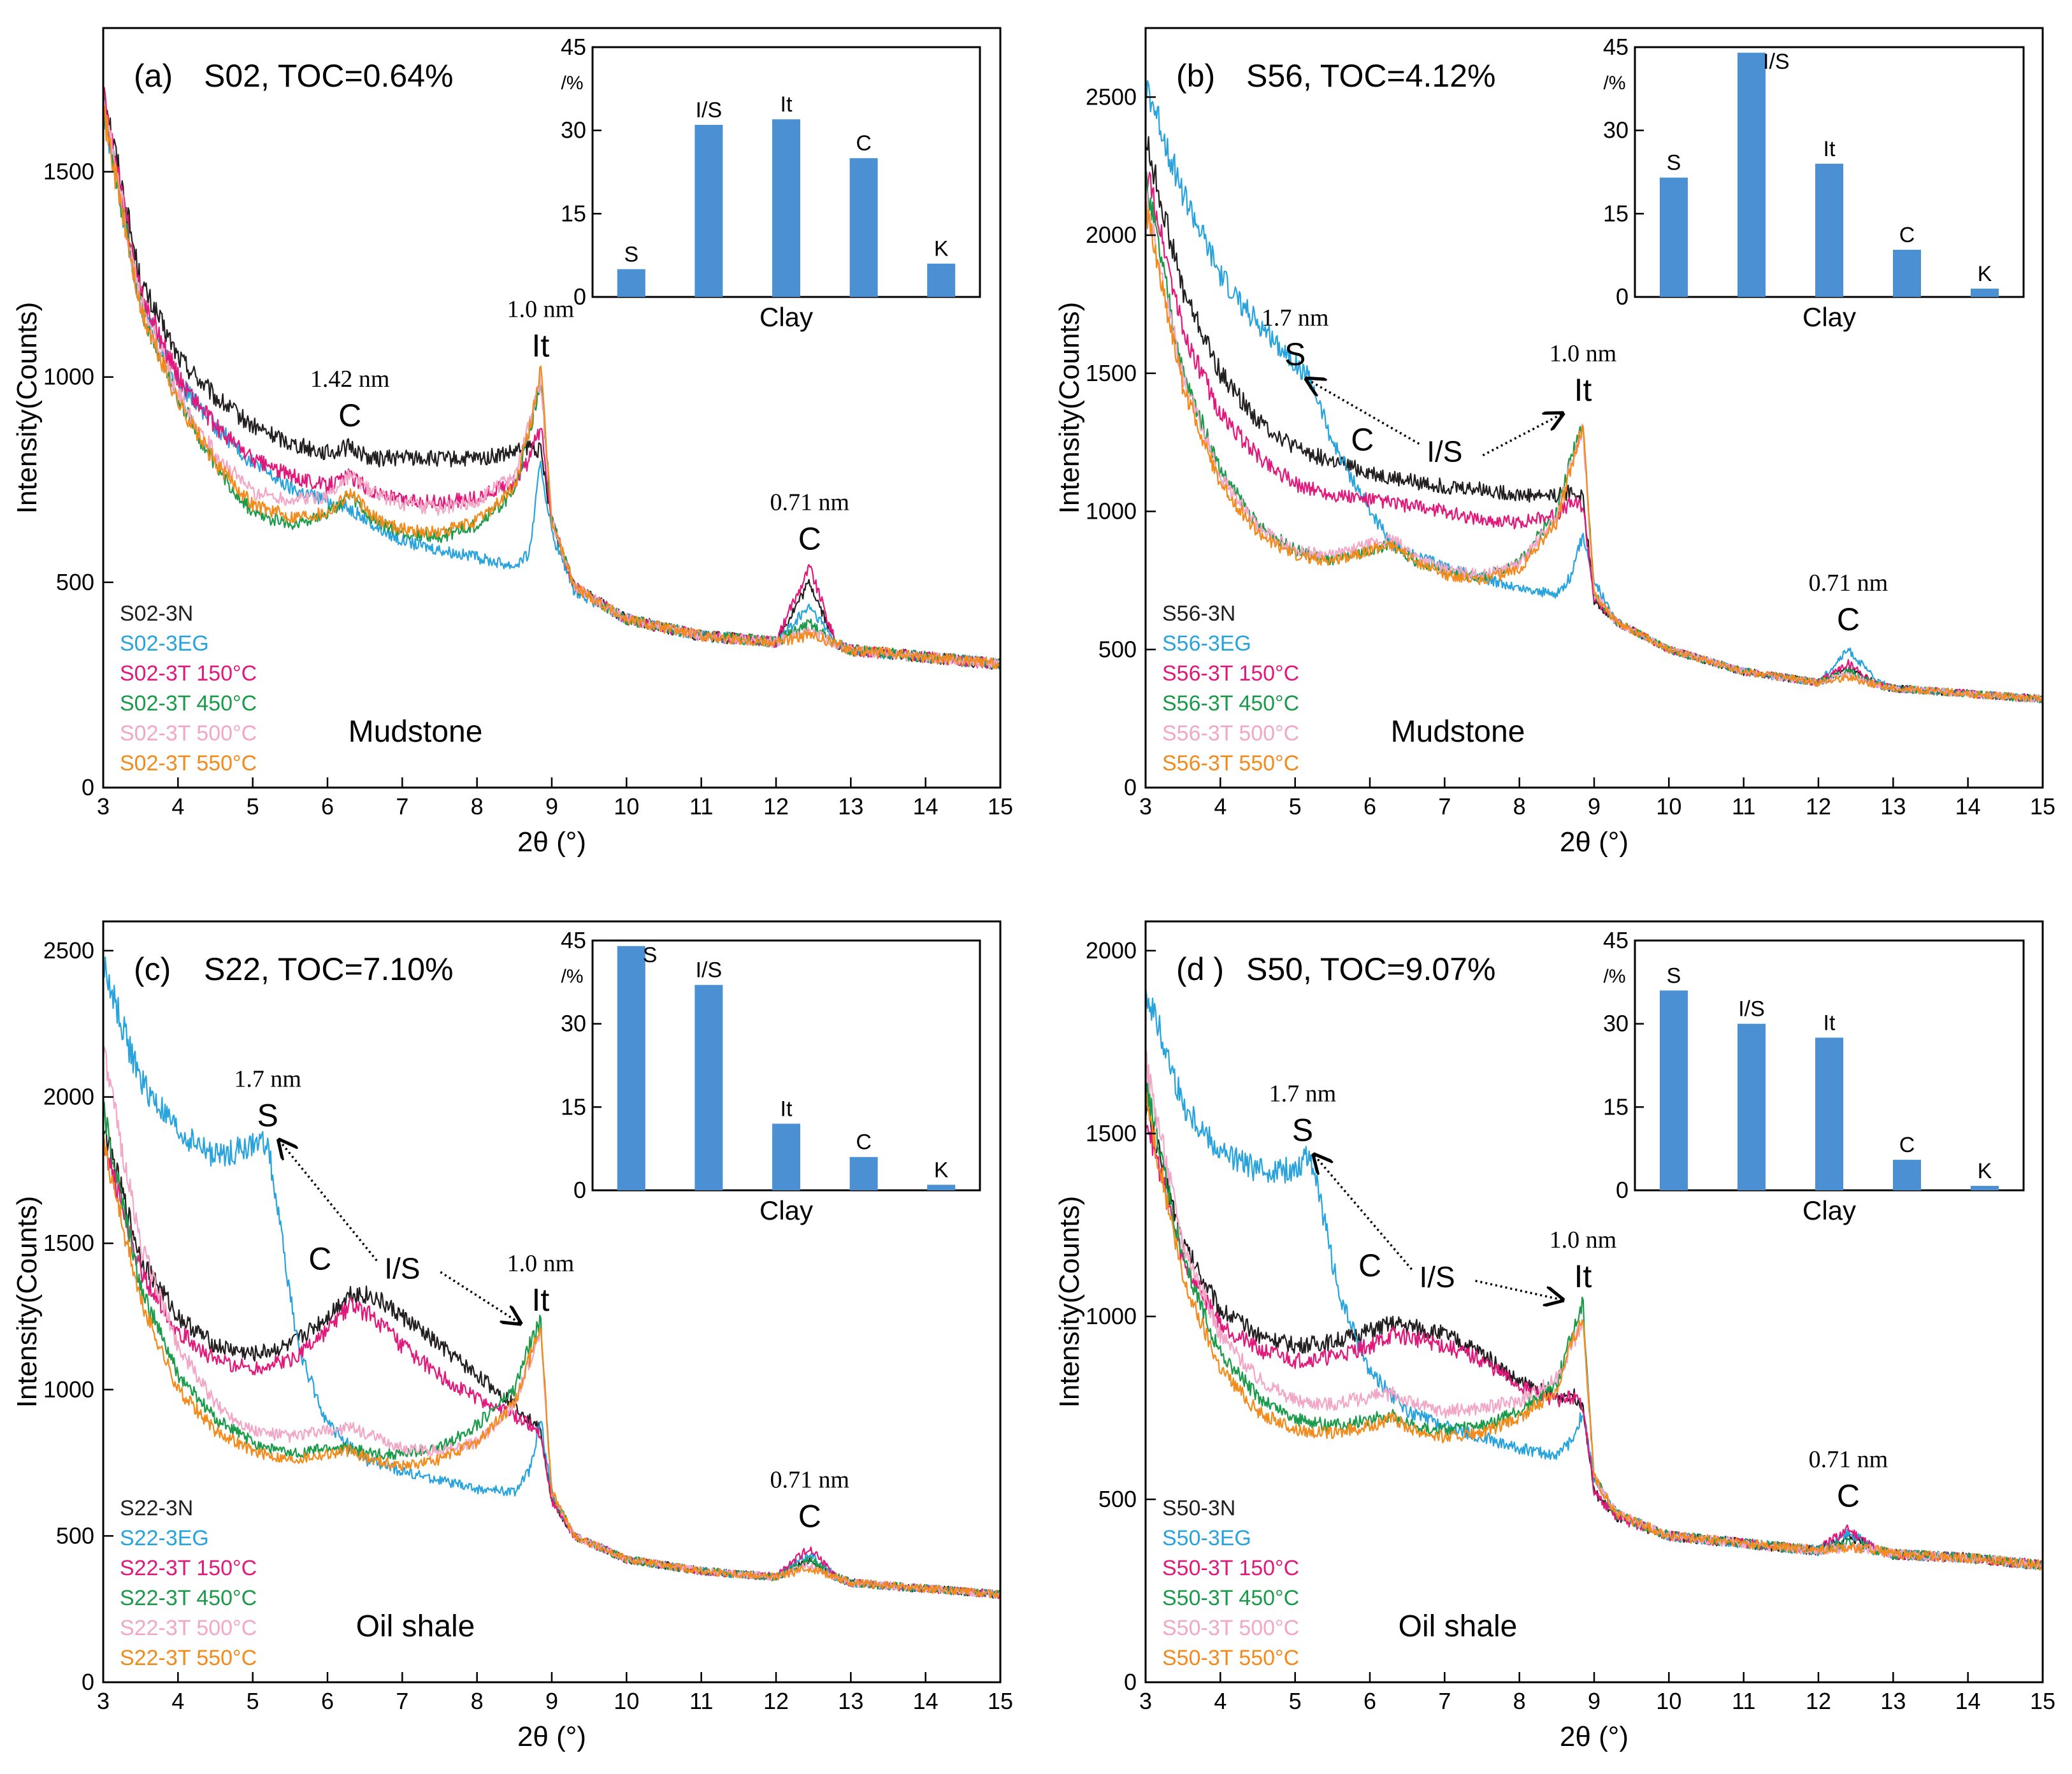  Describe the element at coordinates (1196, 76) in the screenshot. I see `panel-label: (b)` at that location.